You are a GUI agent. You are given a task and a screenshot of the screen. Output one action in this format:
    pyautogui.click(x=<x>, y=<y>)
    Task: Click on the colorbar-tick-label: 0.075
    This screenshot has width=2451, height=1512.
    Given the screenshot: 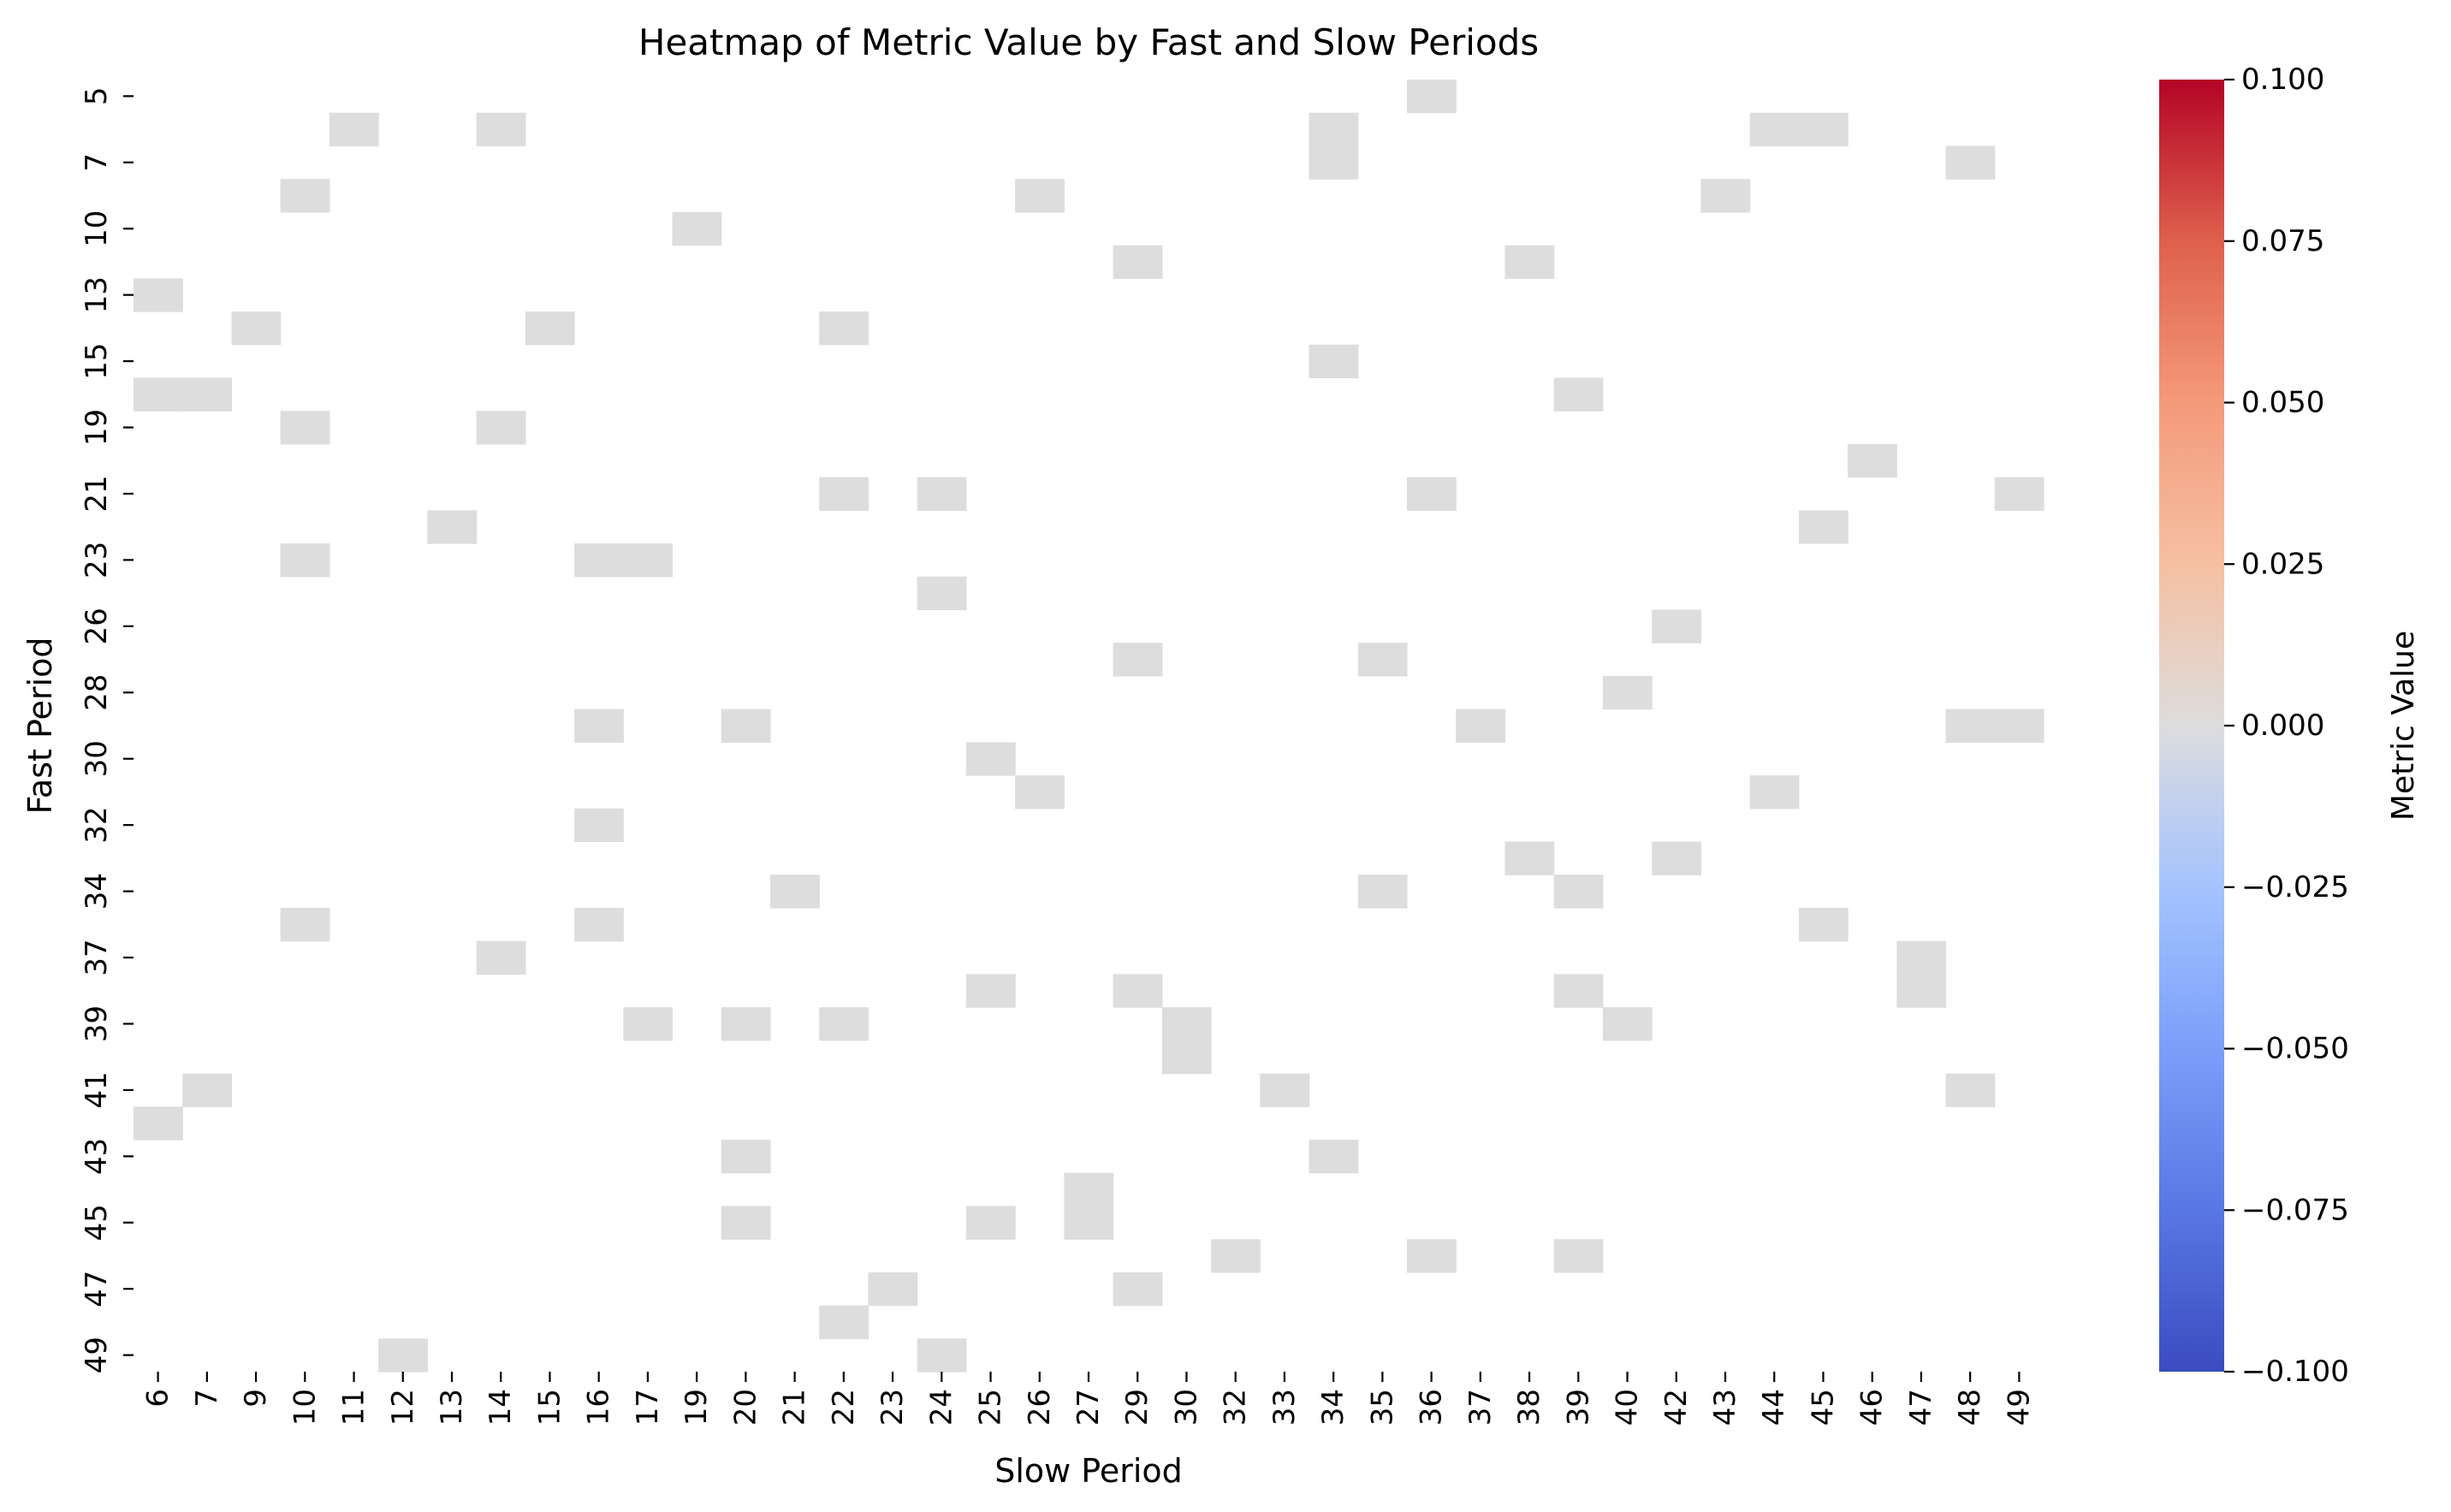 What is the action you would take?
    pyautogui.click(x=2282, y=241)
    